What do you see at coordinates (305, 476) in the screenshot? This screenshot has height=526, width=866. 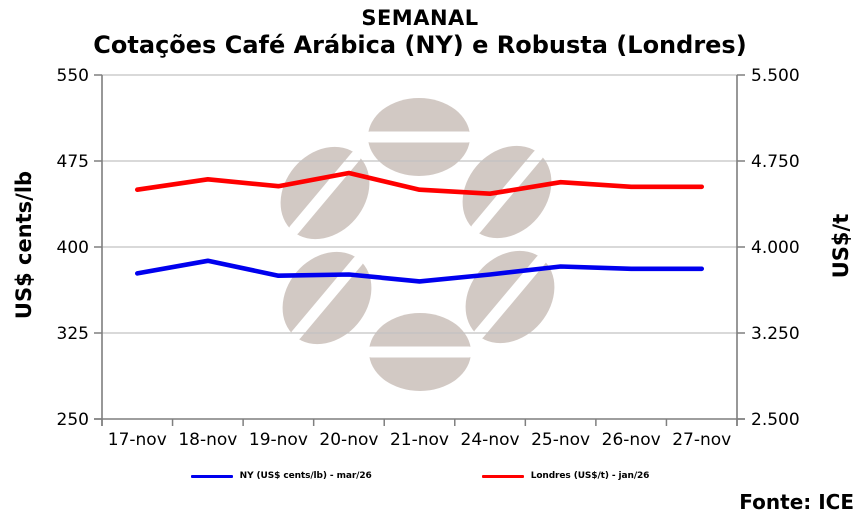 I see `legend-label-ny: NY (US$ cents/lb) - mar/26` at bounding box center [305, 476].